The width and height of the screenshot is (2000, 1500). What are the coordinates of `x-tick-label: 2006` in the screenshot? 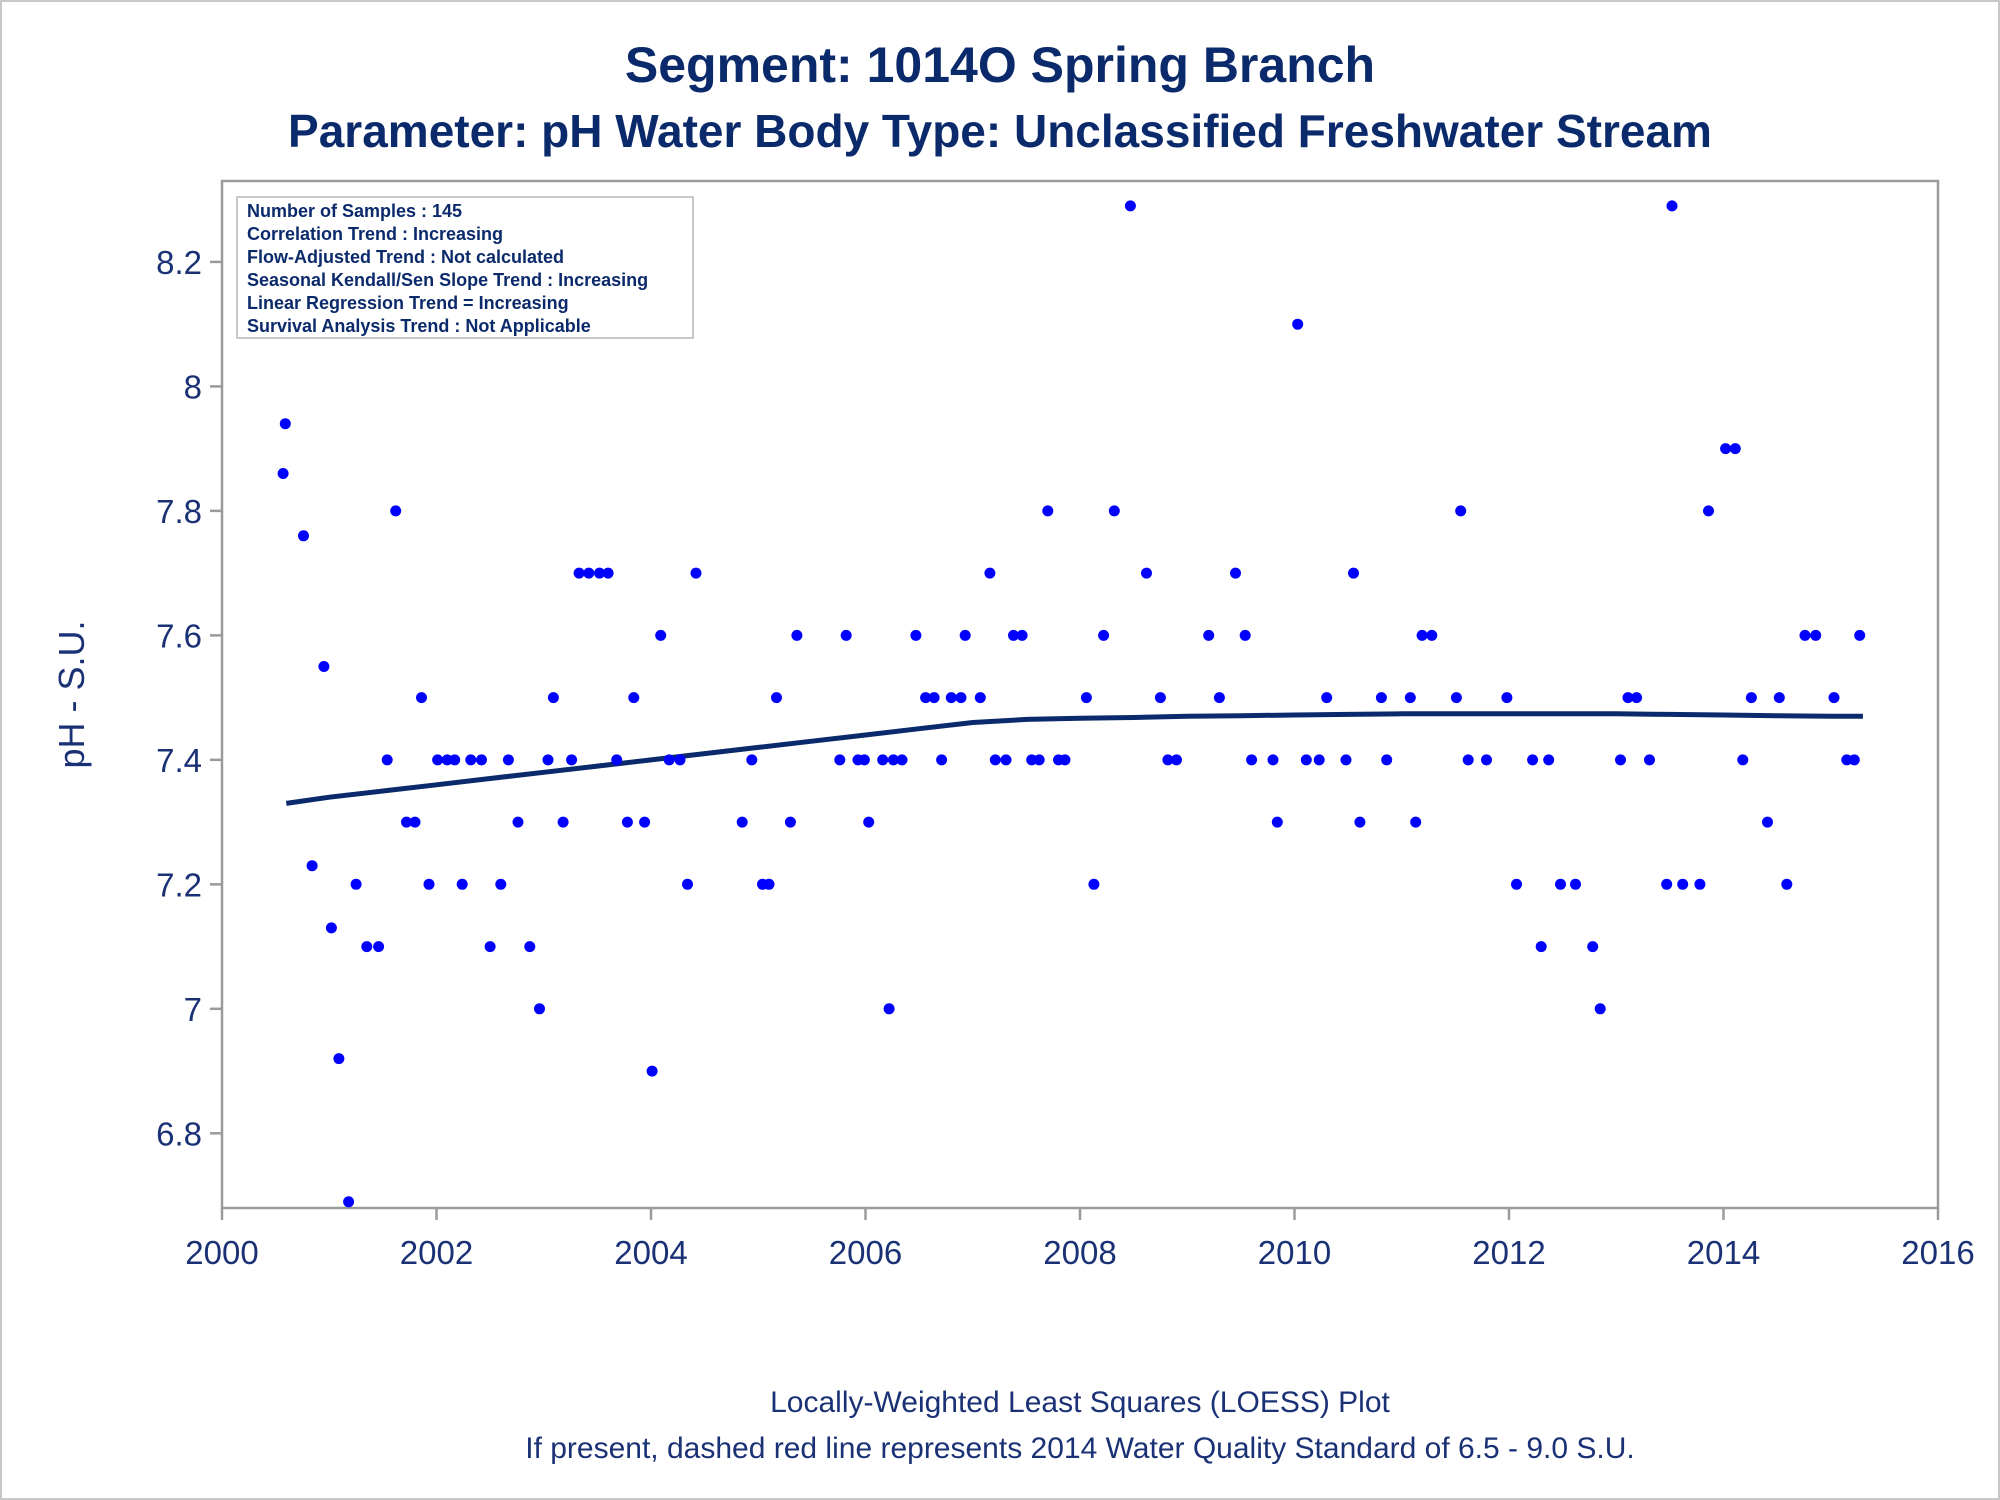 It's located at (865, 1252).